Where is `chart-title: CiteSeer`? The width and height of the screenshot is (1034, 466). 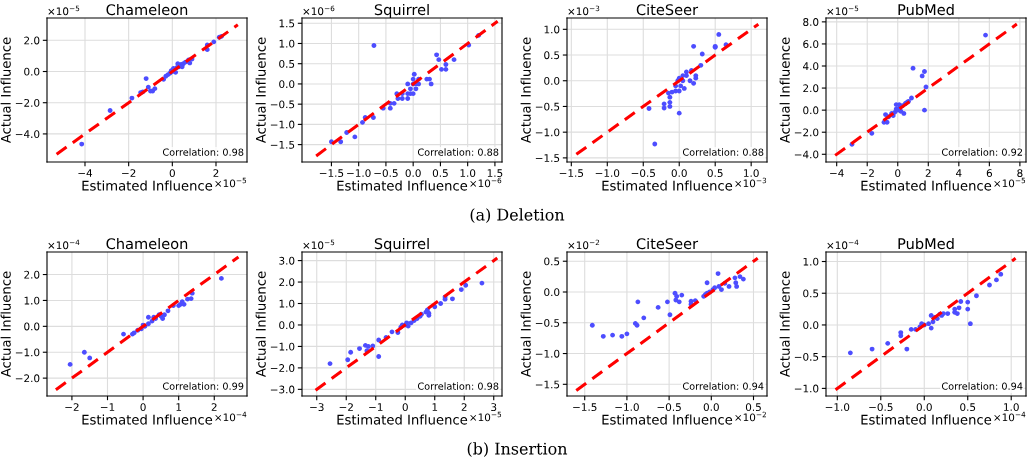 chart-title: CiteSeer is located at coordinates (667, 243).